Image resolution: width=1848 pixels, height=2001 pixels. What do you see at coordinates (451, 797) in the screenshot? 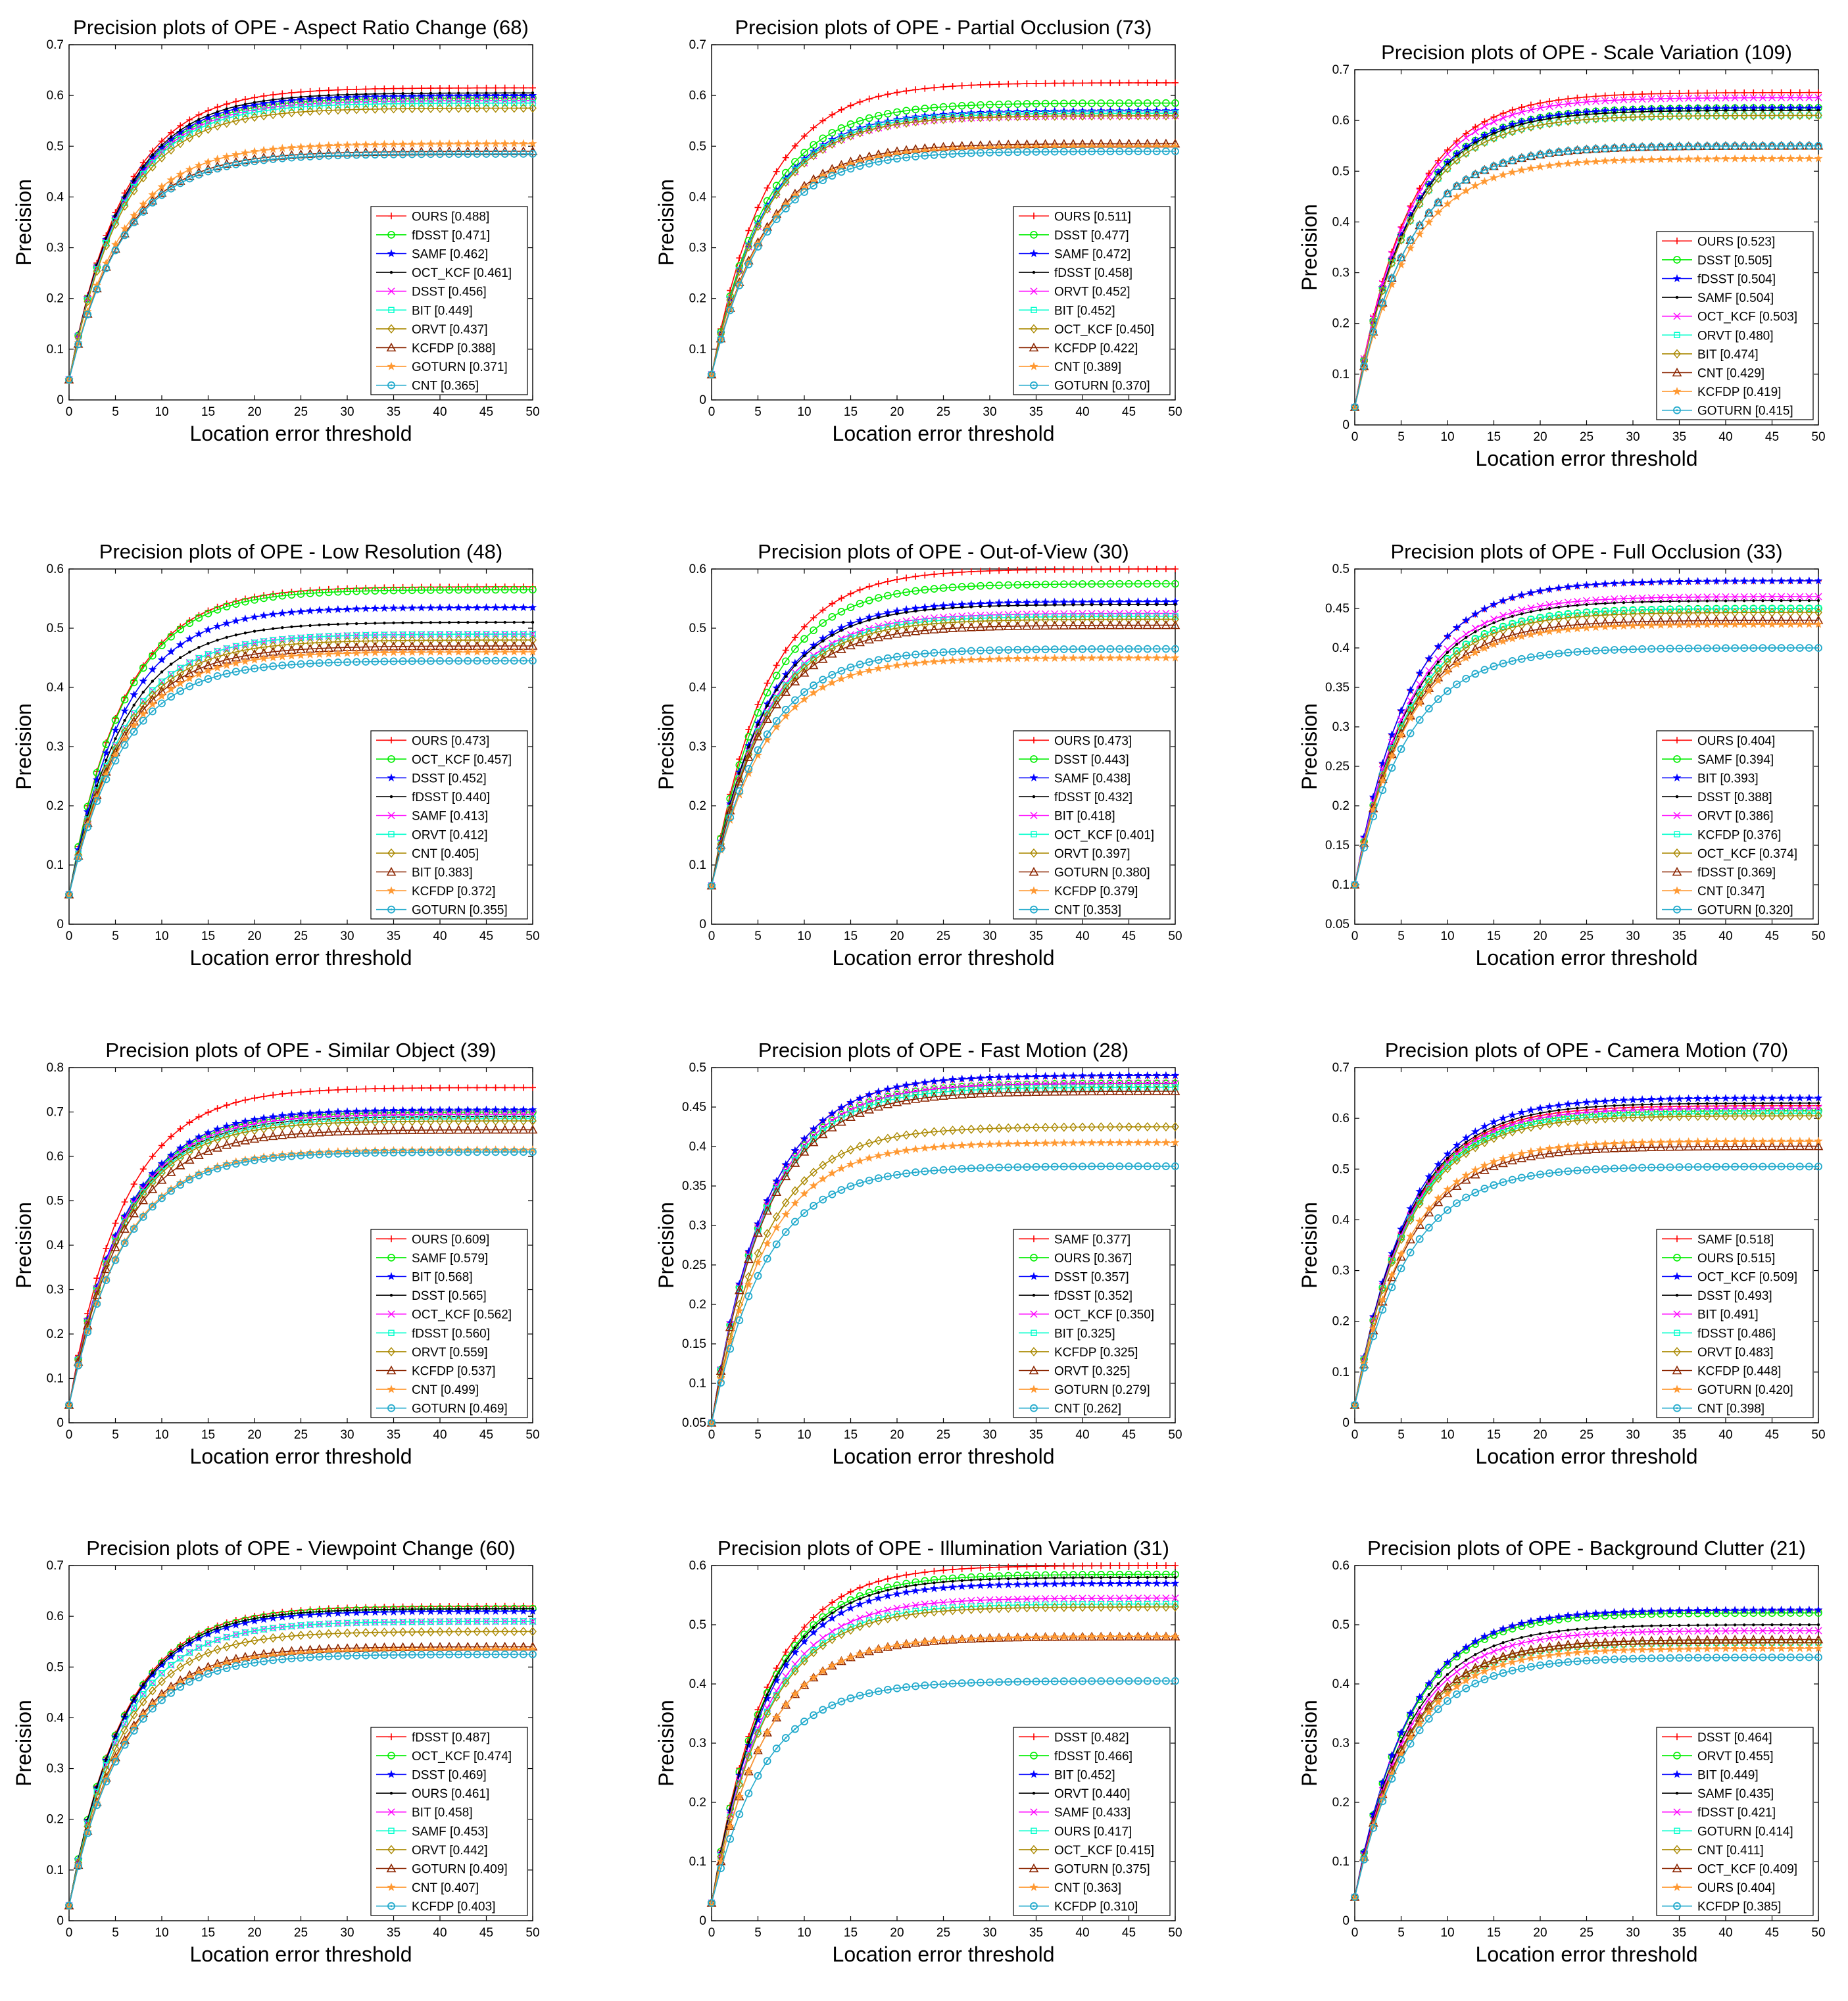
I see `legend-label: fDSST [0.440]` at bounding box center [451, 797].